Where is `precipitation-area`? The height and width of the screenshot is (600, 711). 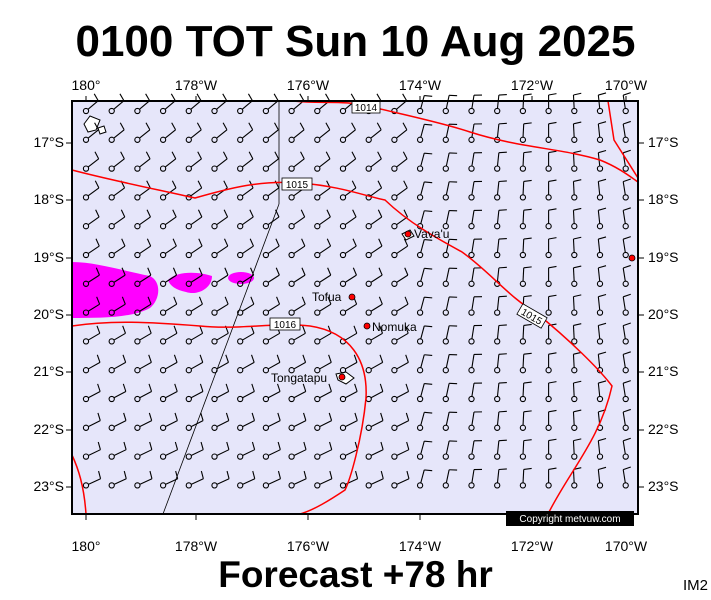
precipitation-area is located at coordinates (163, 290).